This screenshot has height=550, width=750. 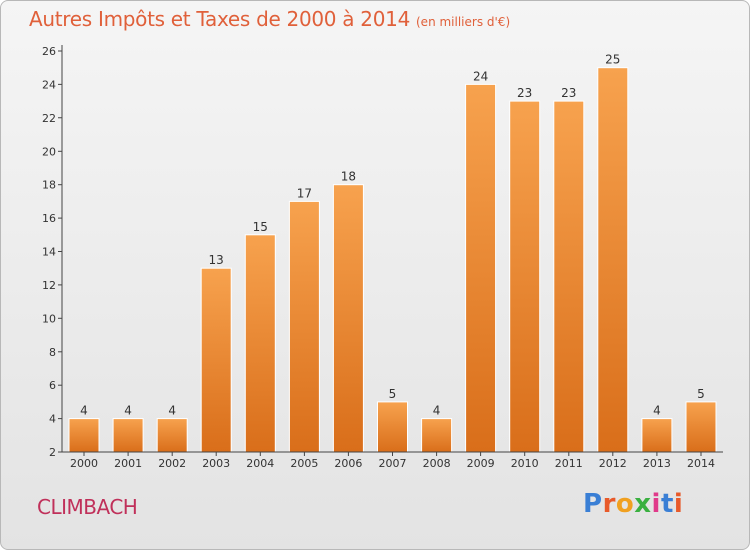 I want to click on bar-2007, so click(x=392, y=427).